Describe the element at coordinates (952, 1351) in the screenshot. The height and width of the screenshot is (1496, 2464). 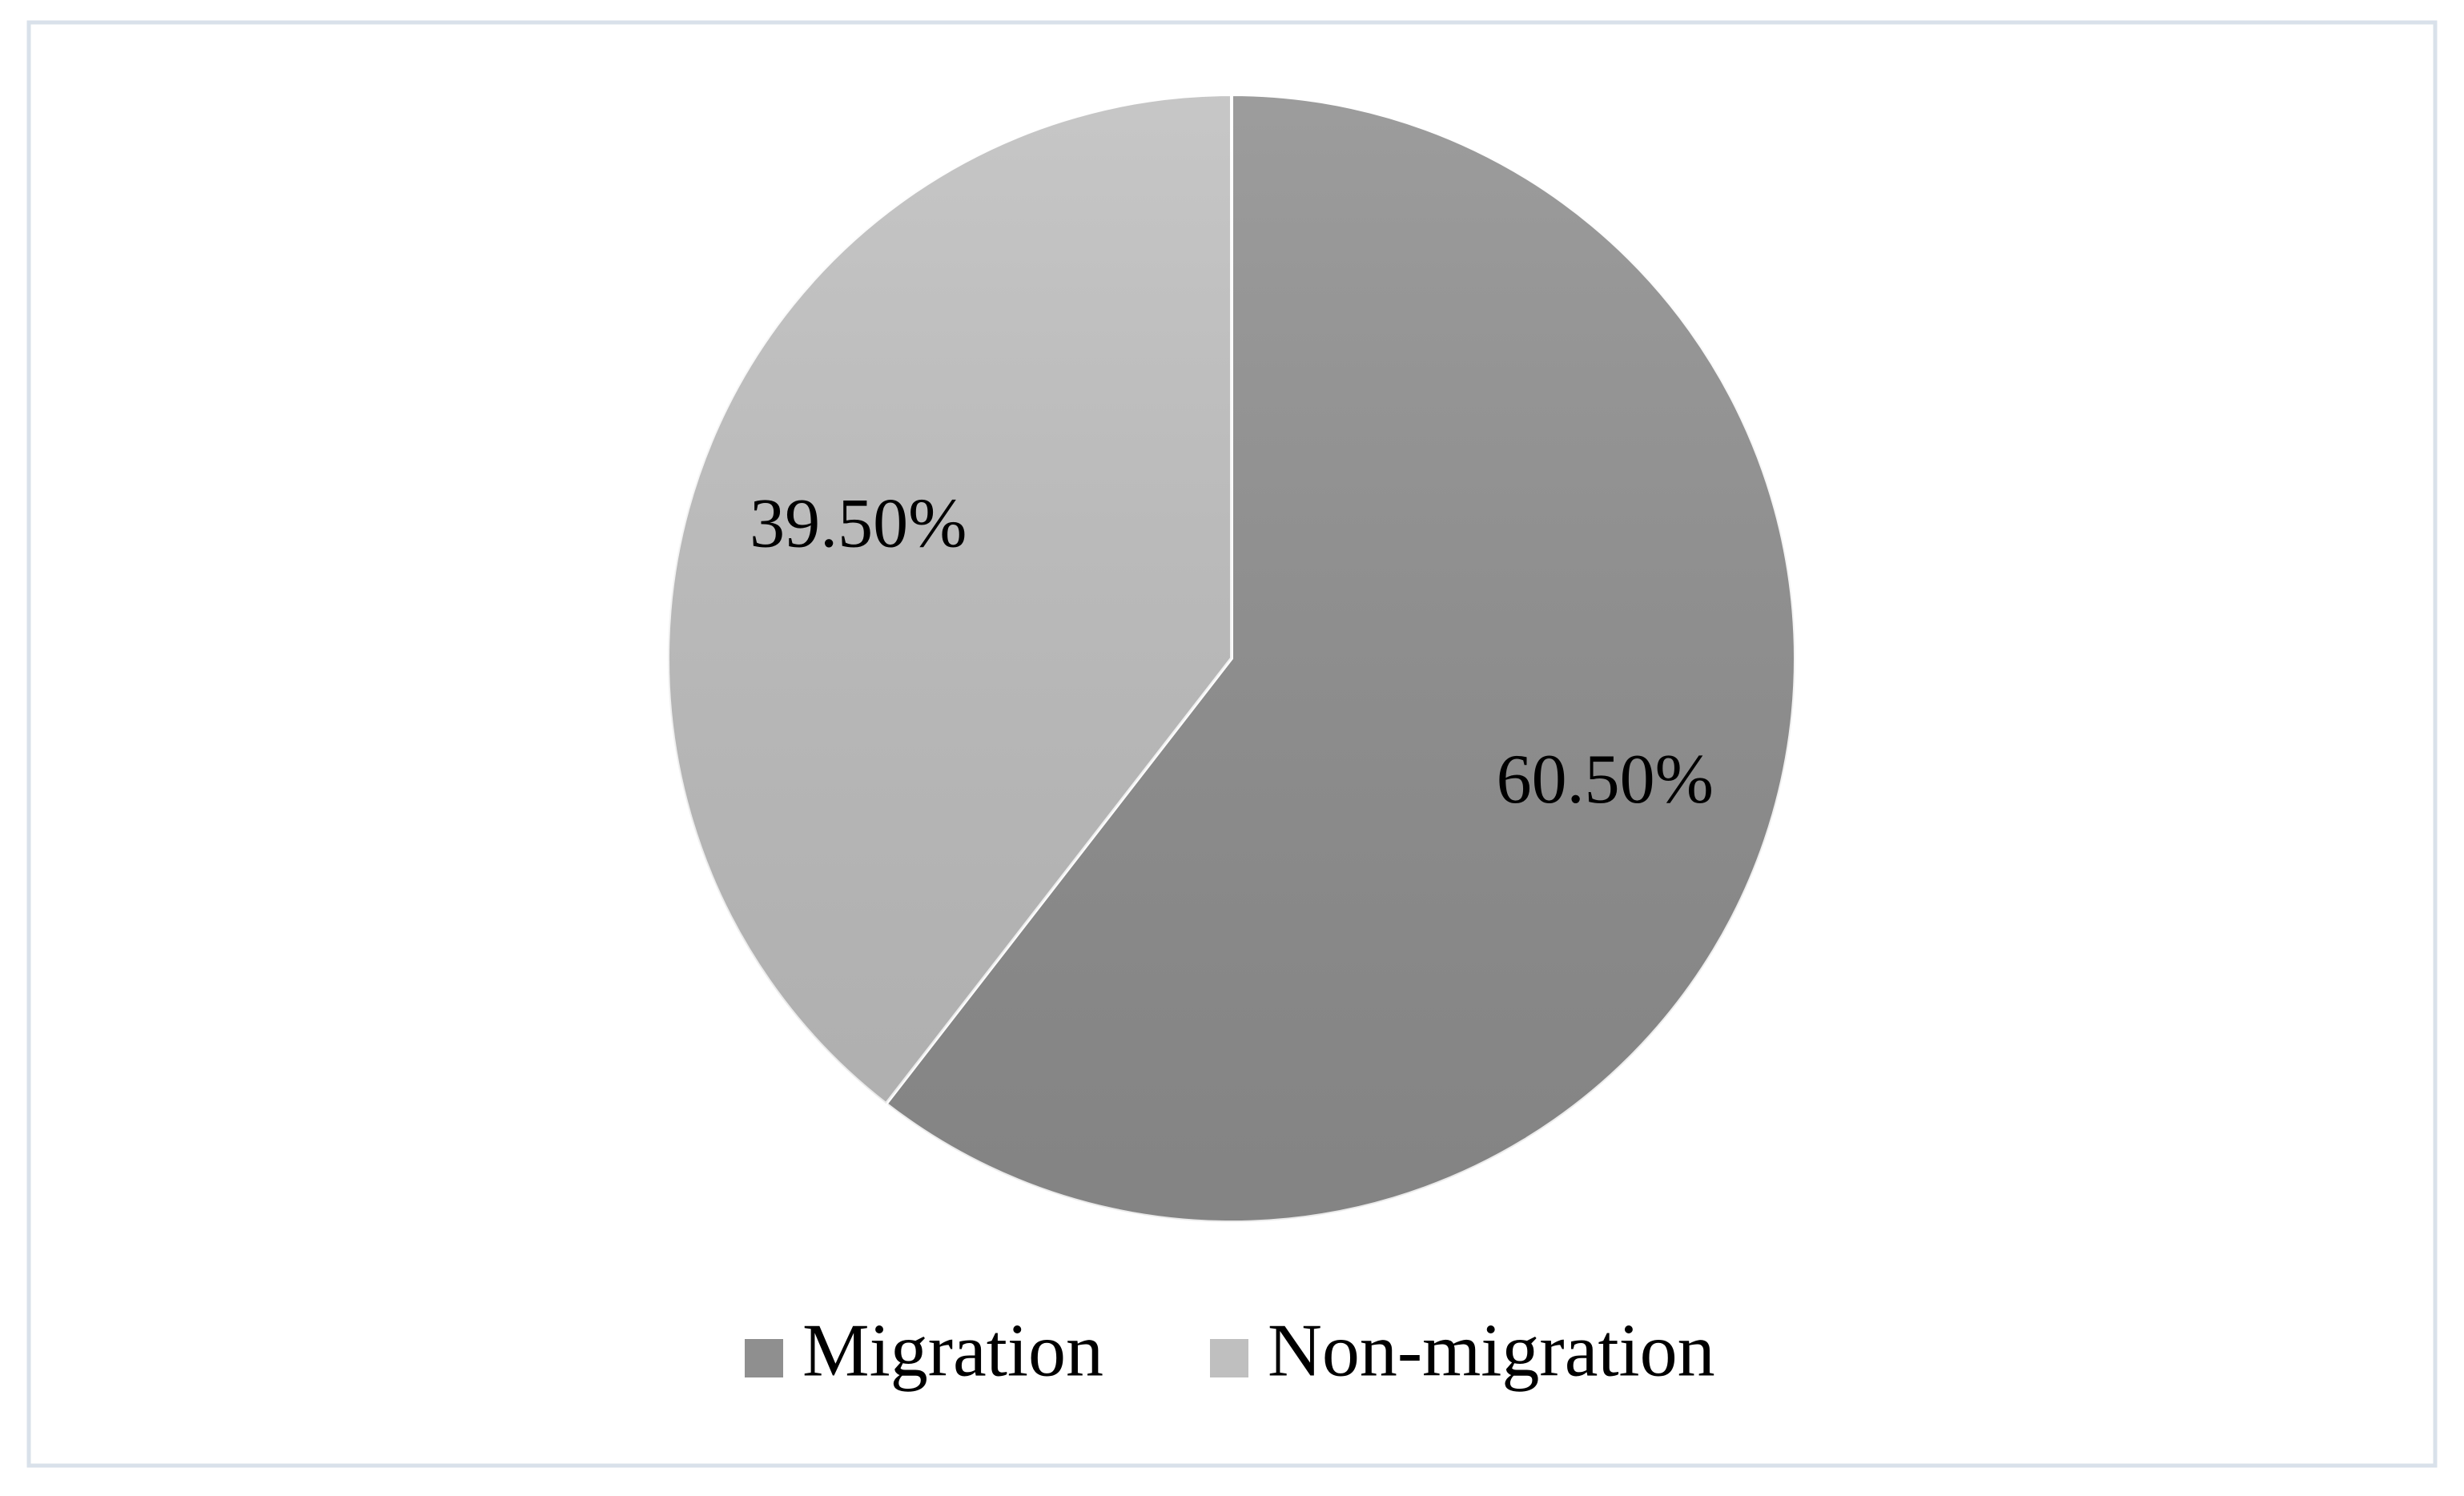
I see `legend-label: Migration` at that location.